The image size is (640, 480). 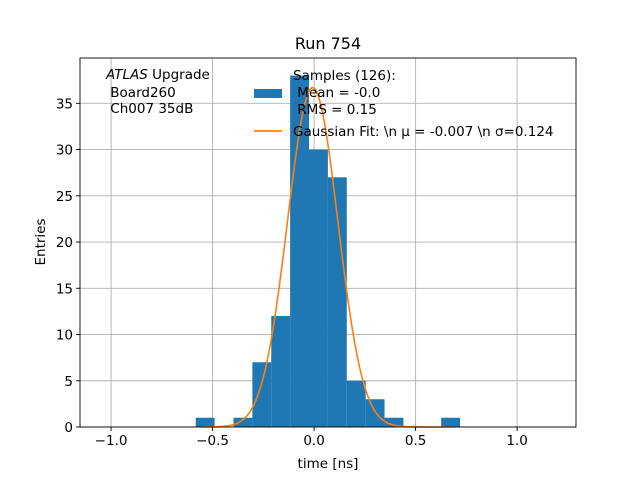 I want to click on y-tick-label: 35, so click(x=64, y=104).